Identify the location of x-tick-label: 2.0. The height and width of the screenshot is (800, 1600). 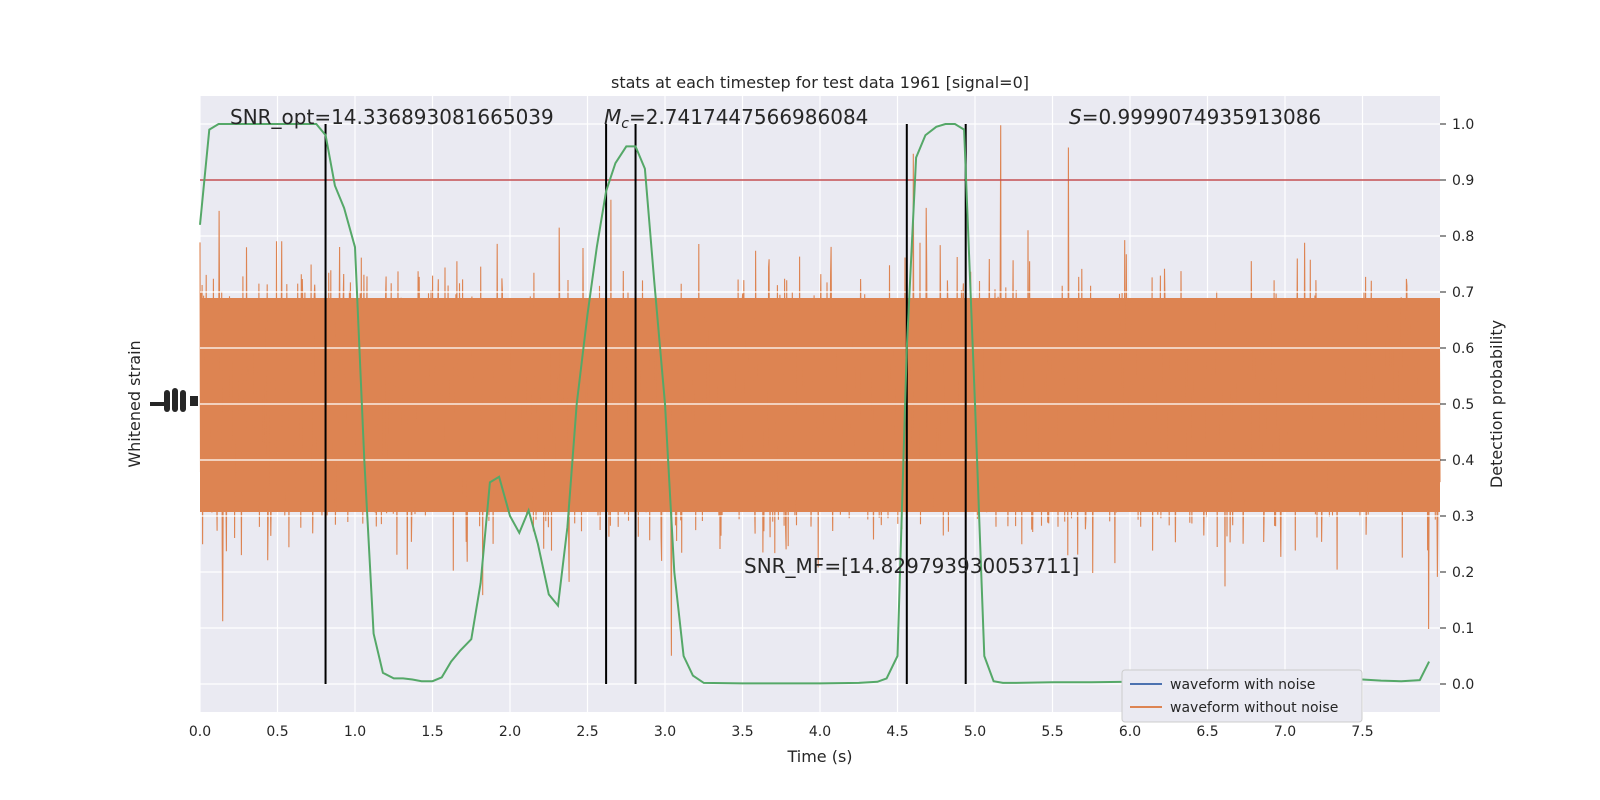
(510, 732).